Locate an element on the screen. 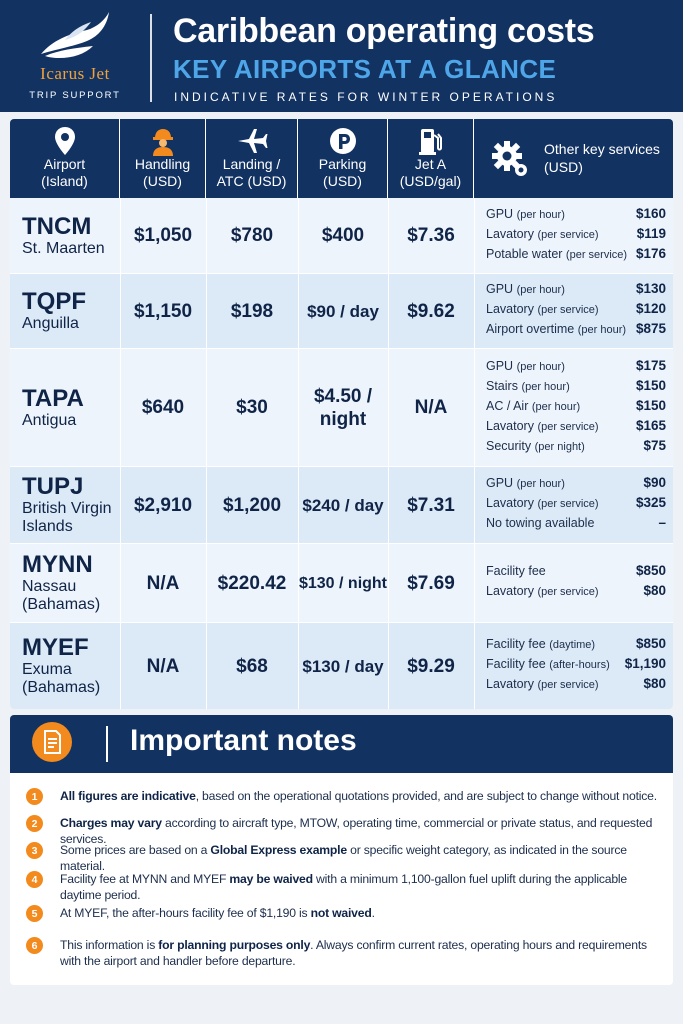 The width and height of the screenshot is (683, 1024). landing-cost: $220.42 is located at coordinates (252, 583).